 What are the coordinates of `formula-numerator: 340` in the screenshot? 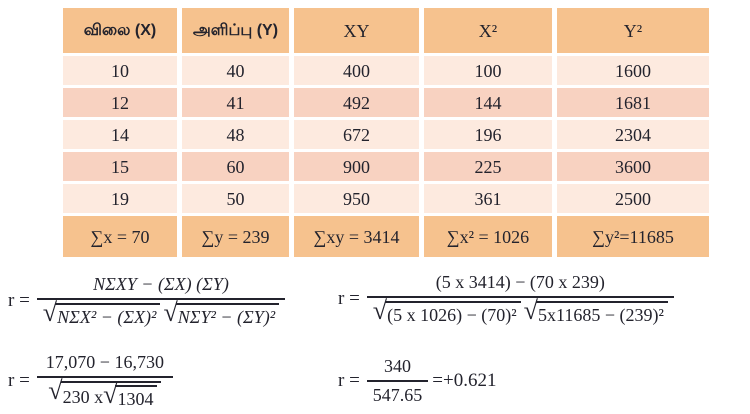 It's located at (397, 369).